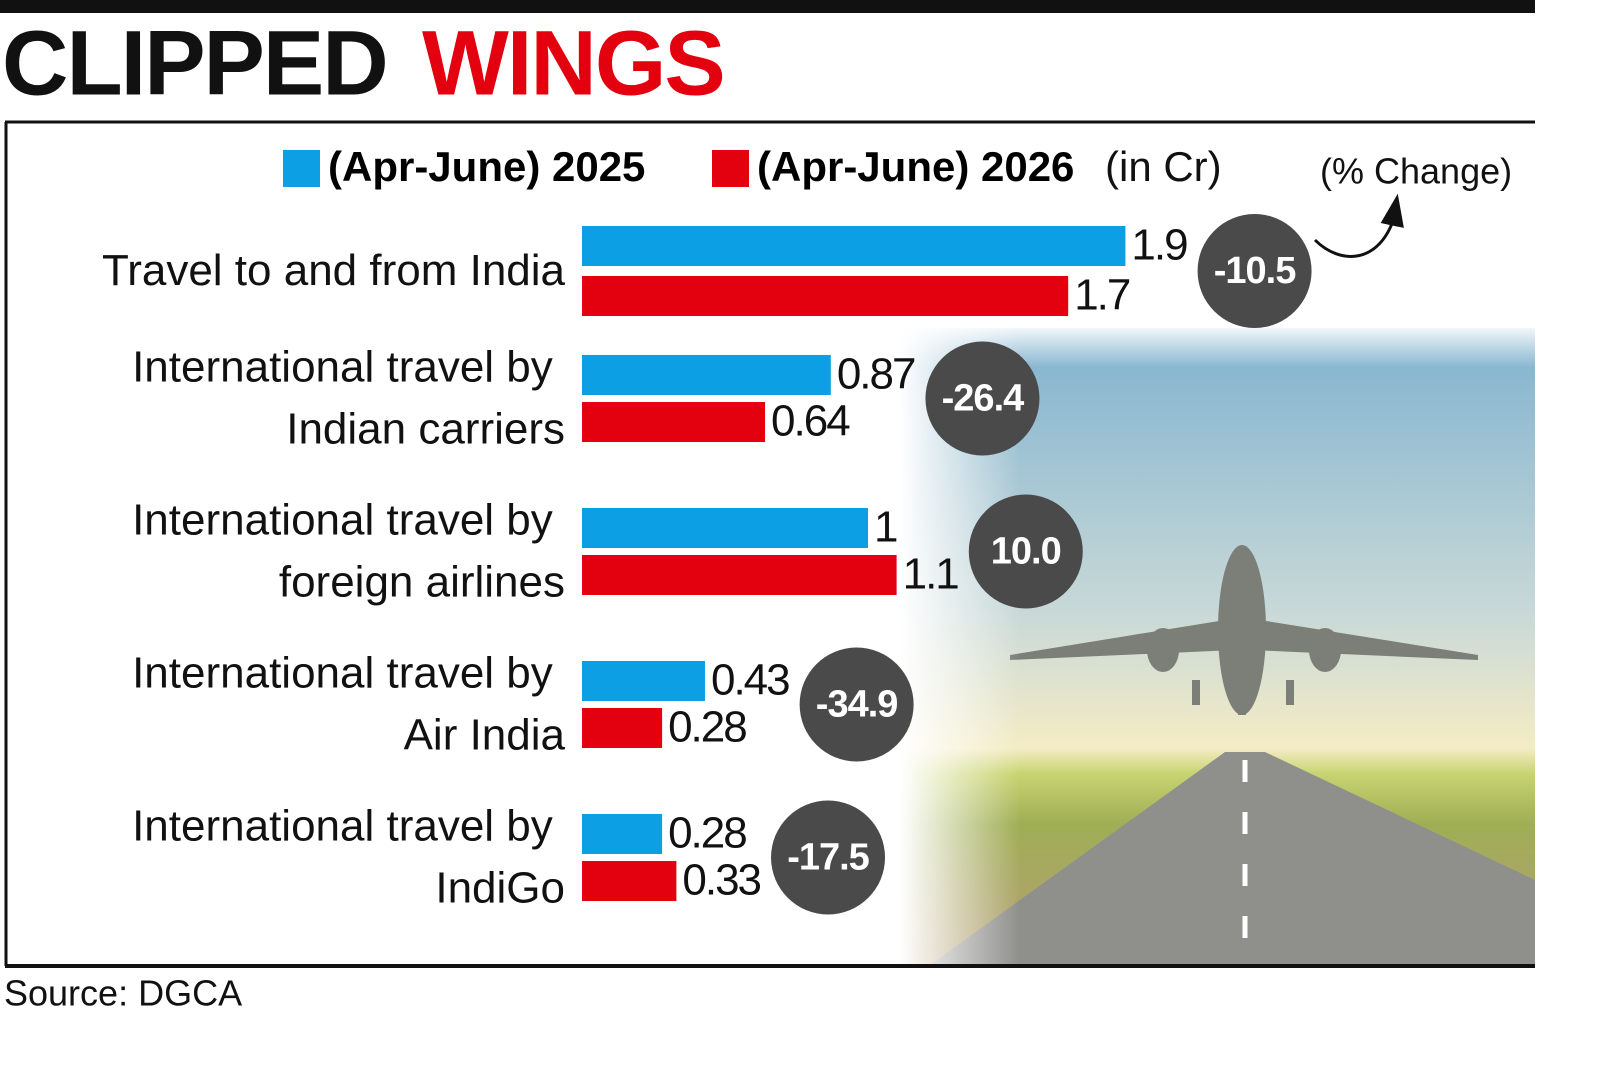 The image size is (1600, 1073). What do you see at coordinates (810, 421) in the screenshot?
I see `value-label: 0.64` at bounding box center [810, 421].